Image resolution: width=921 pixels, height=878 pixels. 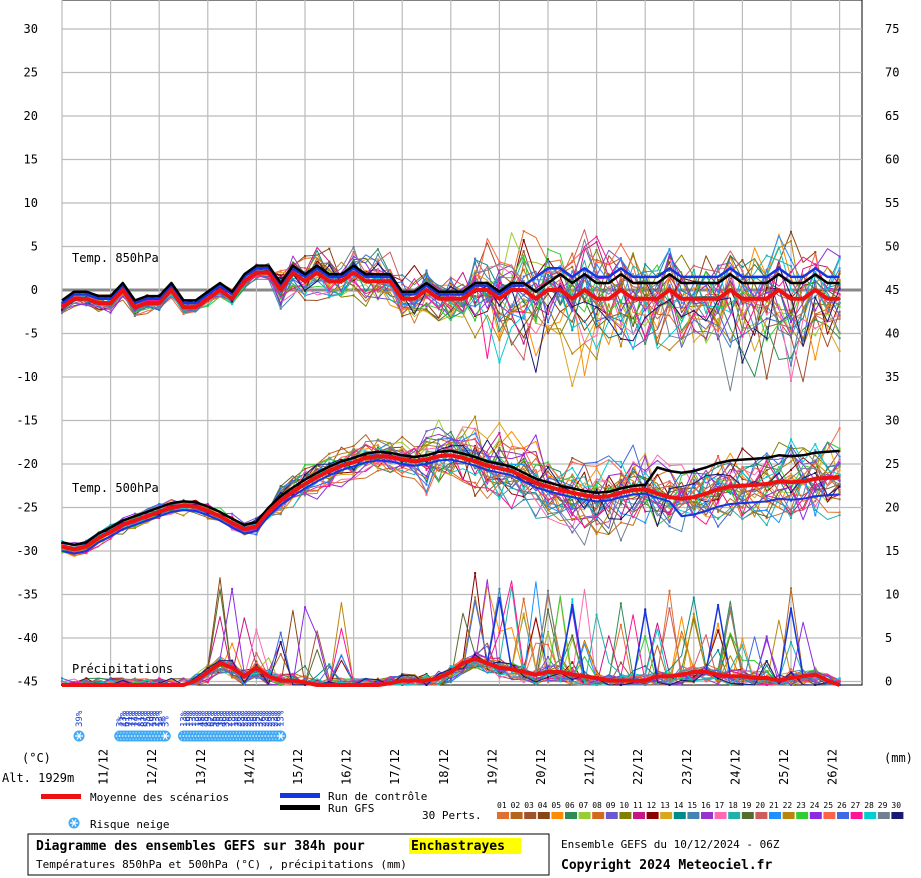 I want to click on right-tick-label: 25, so click(x=892, y=464).